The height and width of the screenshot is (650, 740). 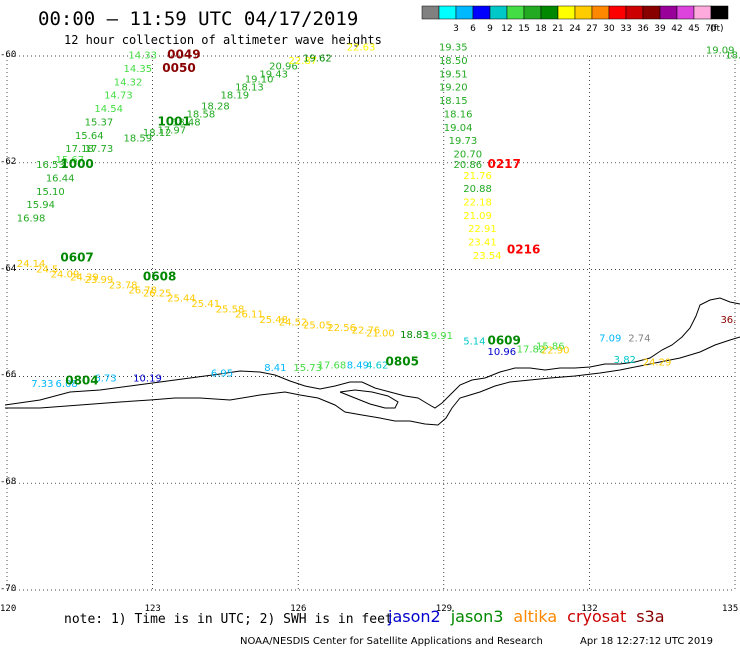 I want to click on wave-height-value: 15.10, so click(x=50, y=192).